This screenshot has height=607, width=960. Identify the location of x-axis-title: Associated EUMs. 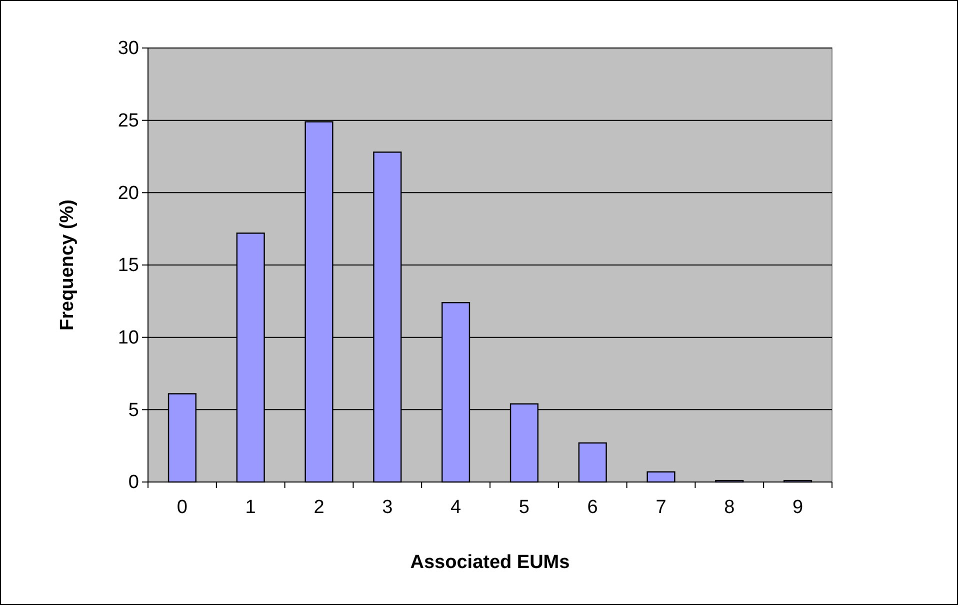
(490, 562).